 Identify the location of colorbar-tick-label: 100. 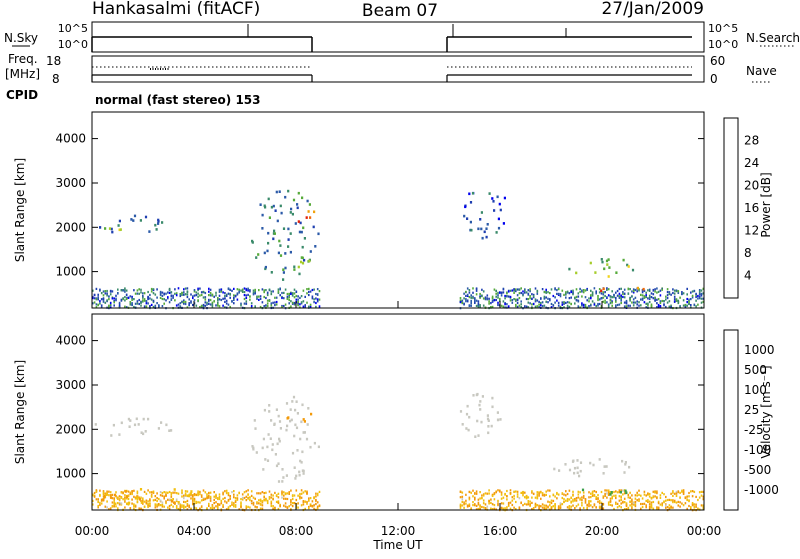
(755, 390).